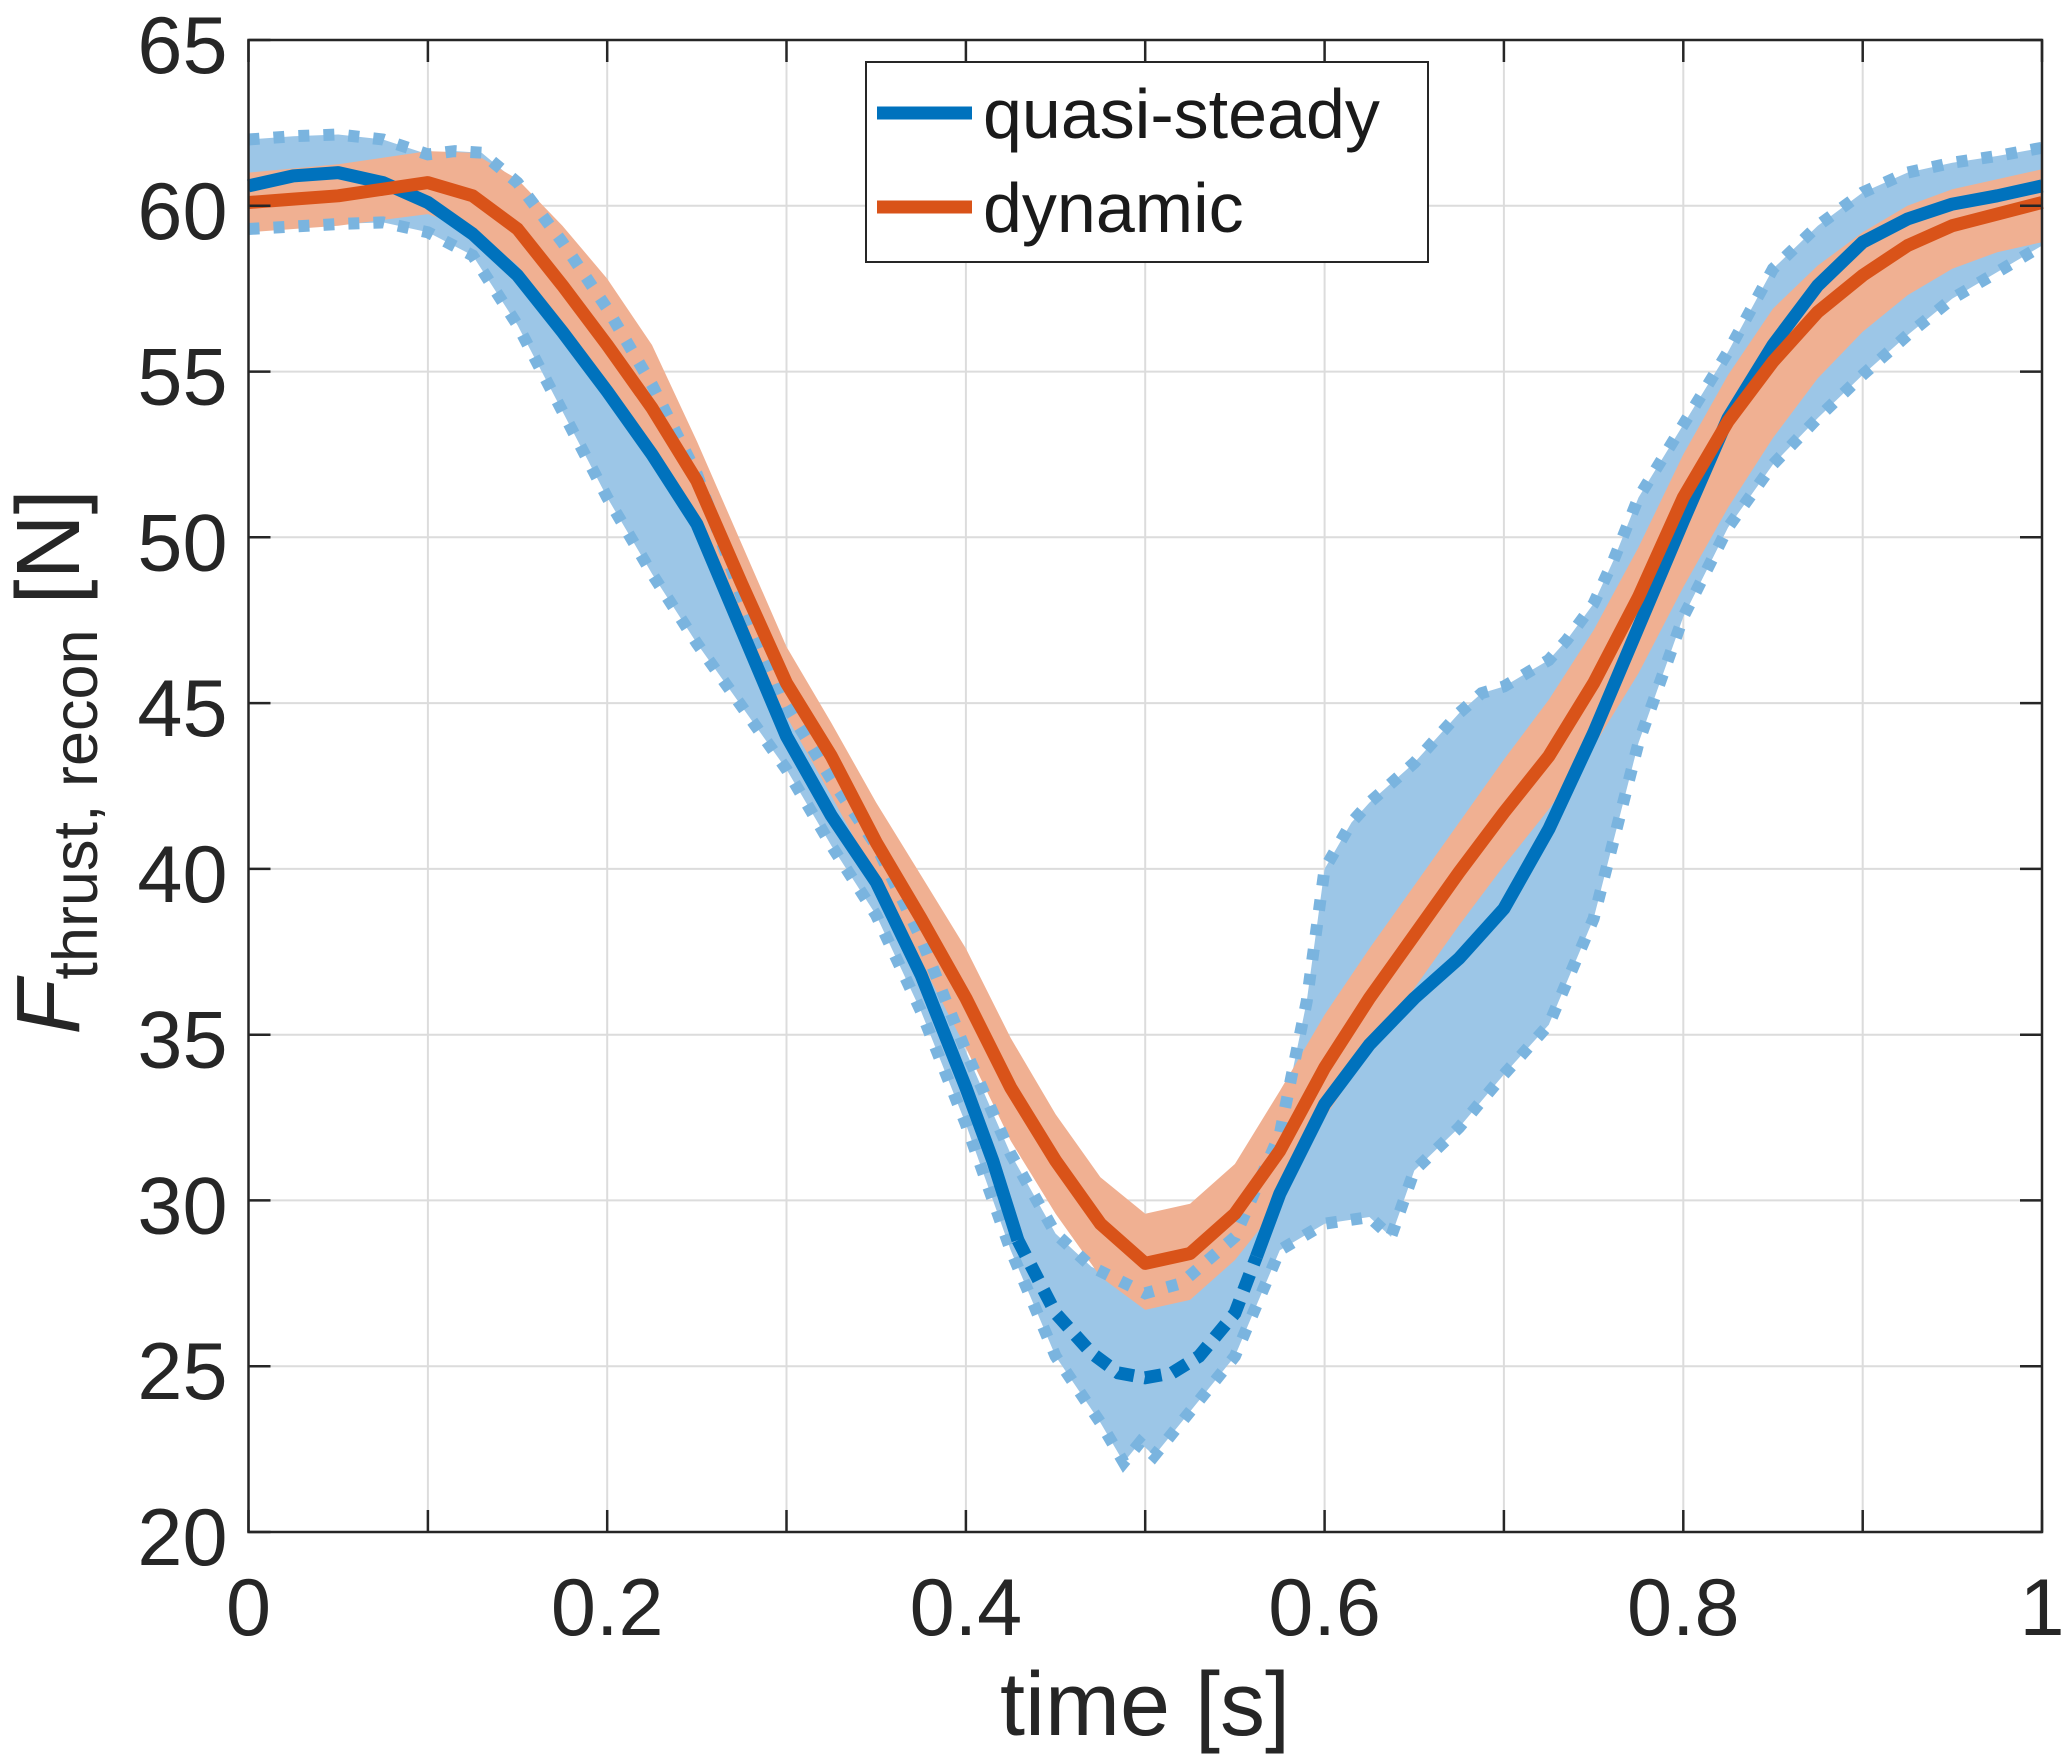  Describe the element at coordinates (182, 1538) in the screenshot. I see `svg-text: 20` at that location.